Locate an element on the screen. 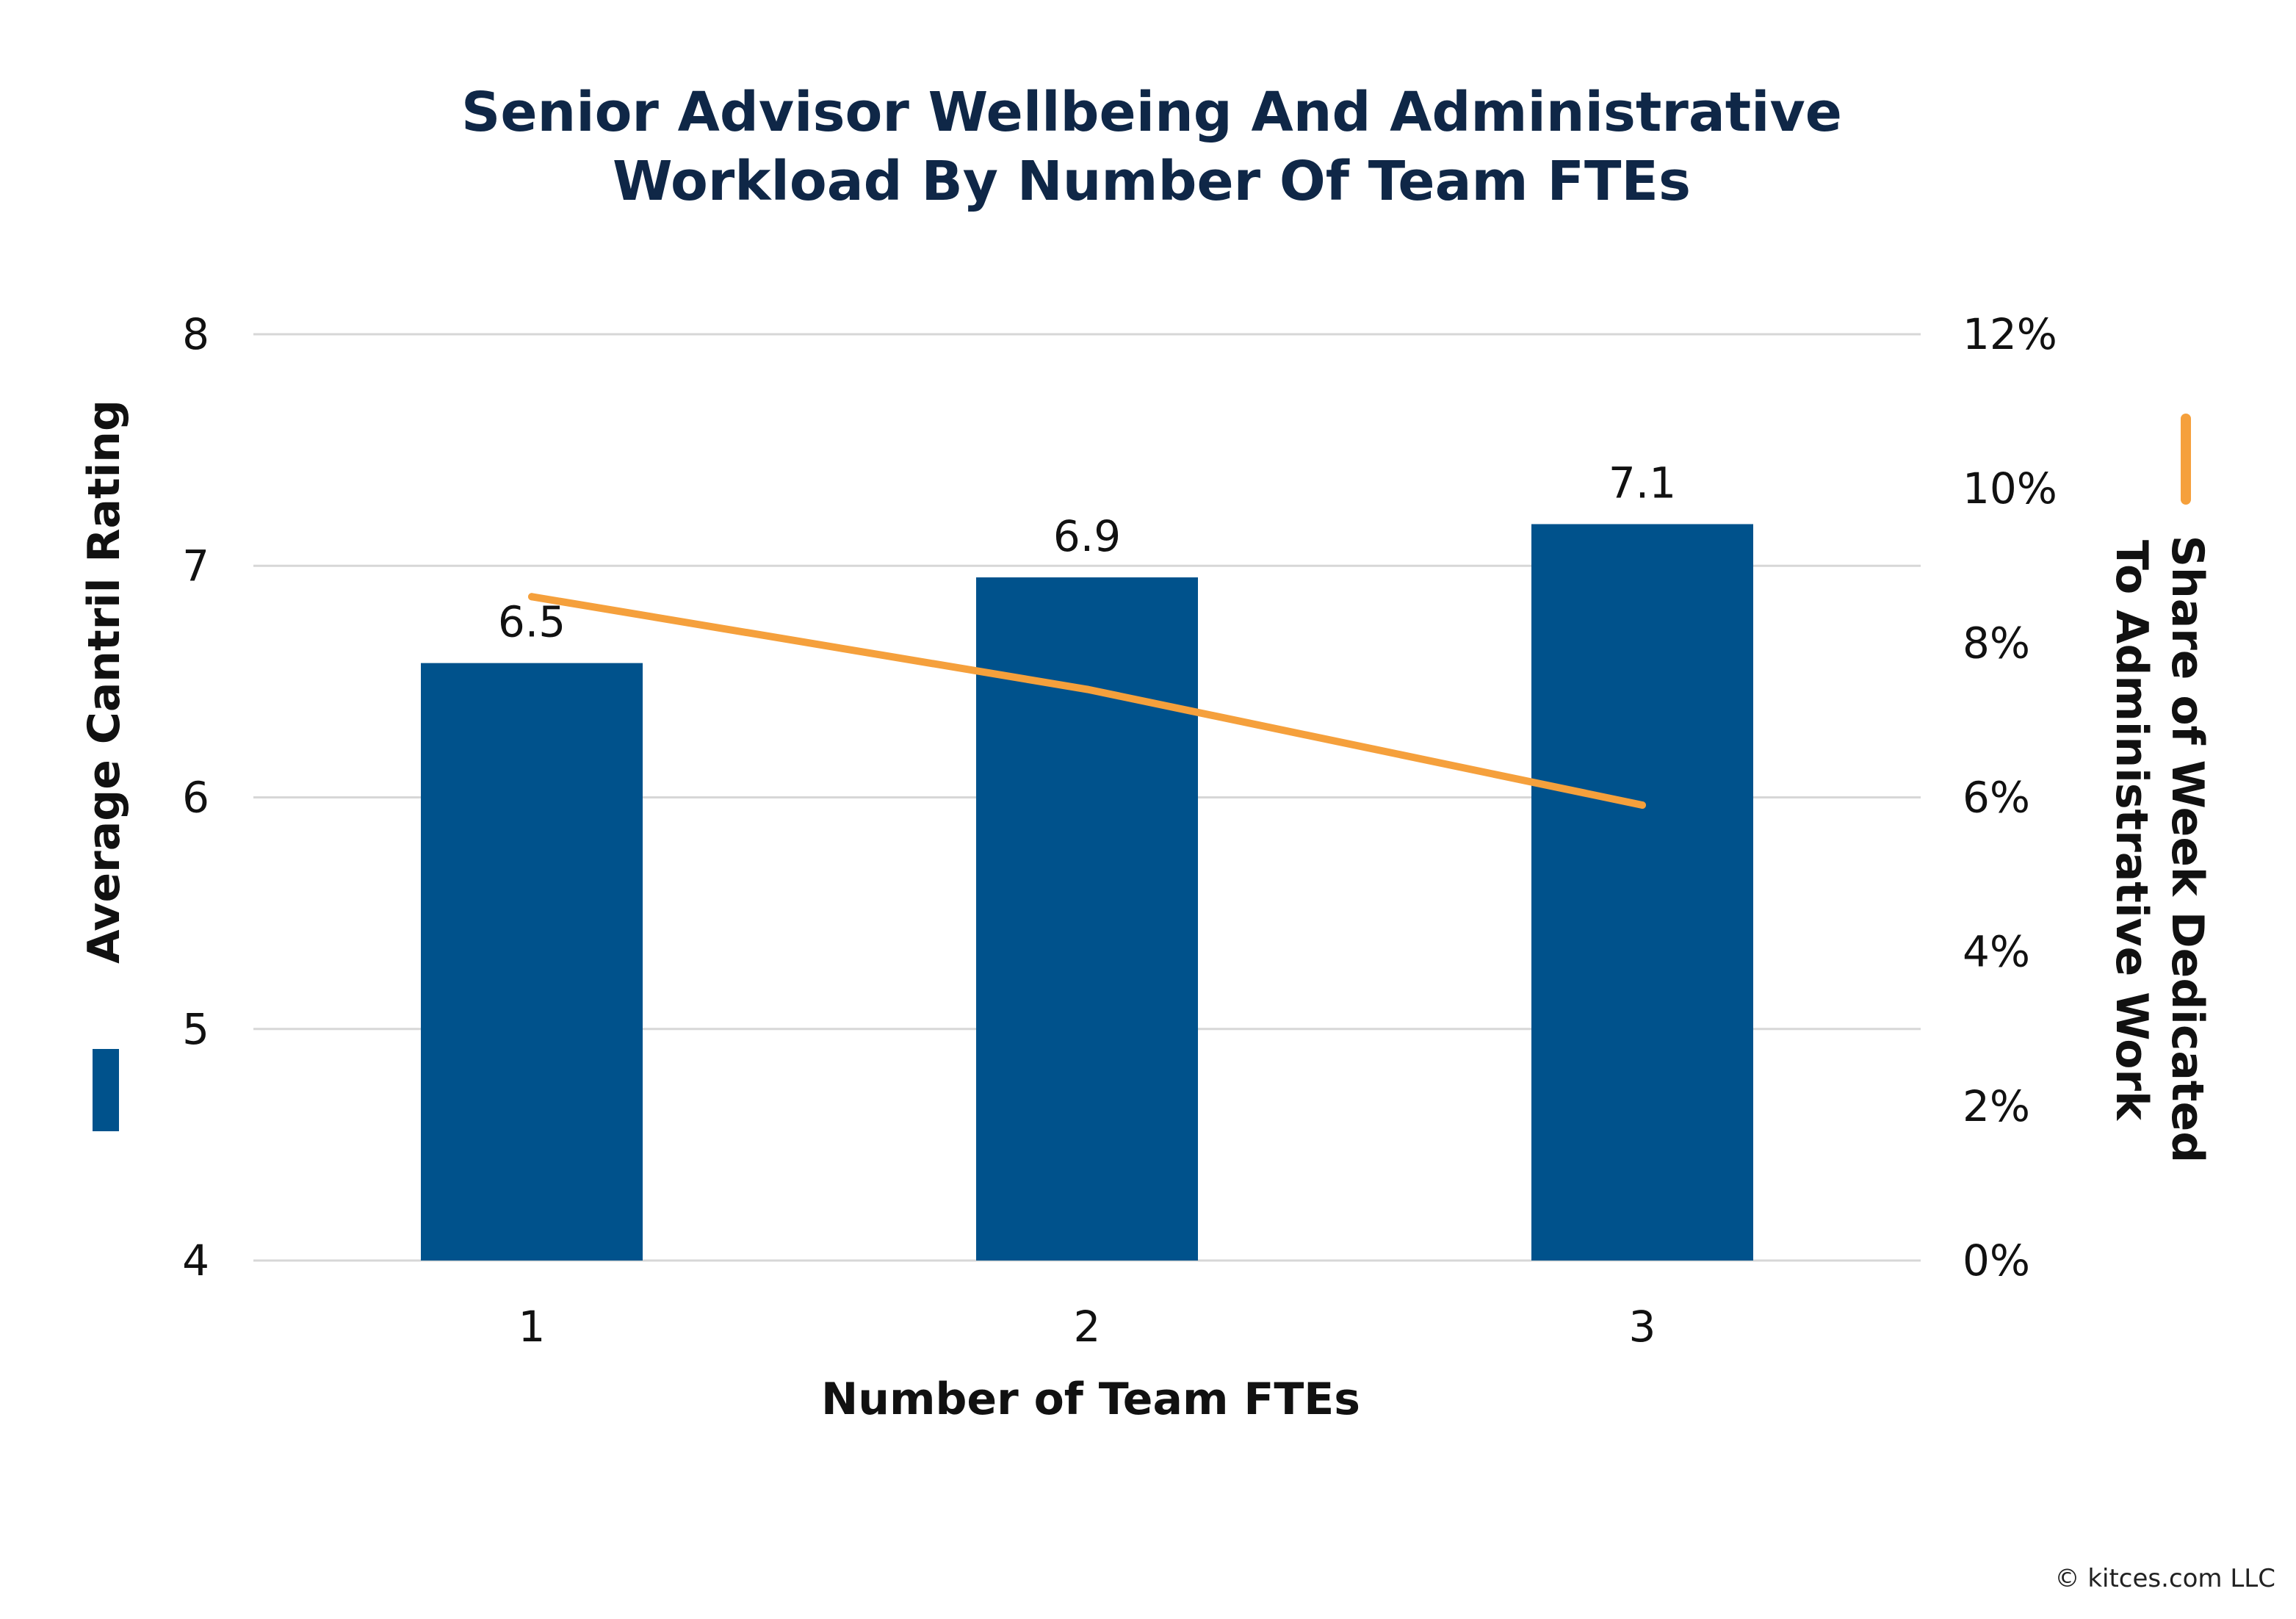 Image resolution: width=2296 pixels, height=1619 pixels. right-axis-ticks: 0% 2% 4% 6% 8% 10% 12% is located at coordinates (2010, 797).